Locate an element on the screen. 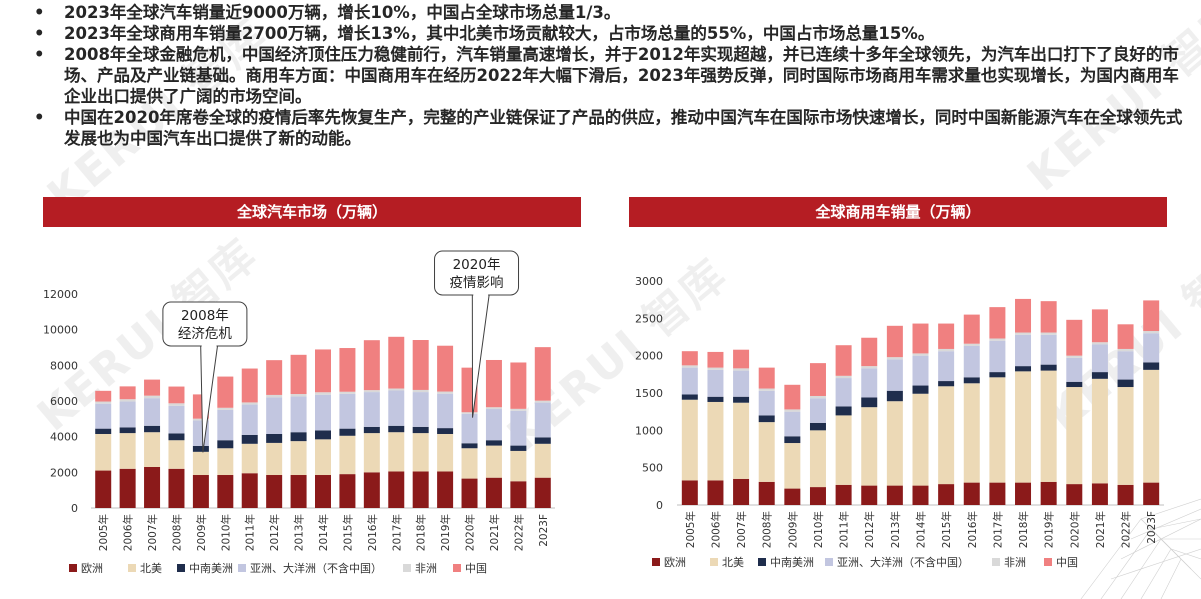  x-tick-label: 2013年 is located at coordinates (895, 529).